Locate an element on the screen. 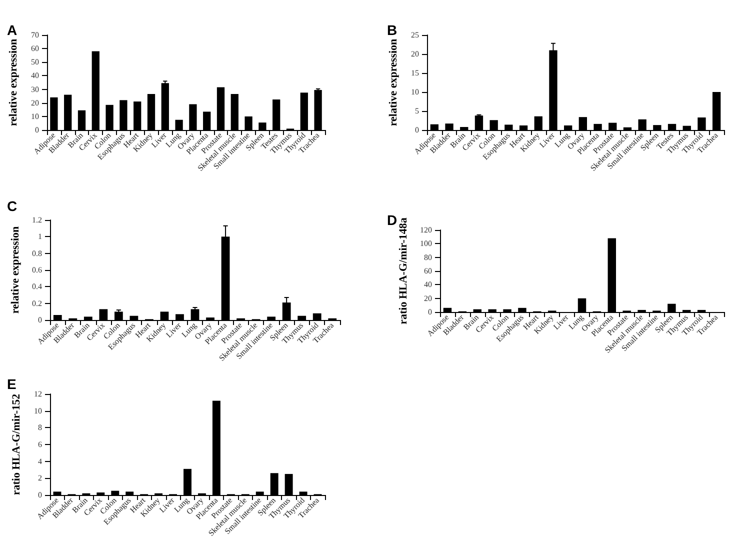  y-tick-label: 1 is located at coordinates (40, 237).